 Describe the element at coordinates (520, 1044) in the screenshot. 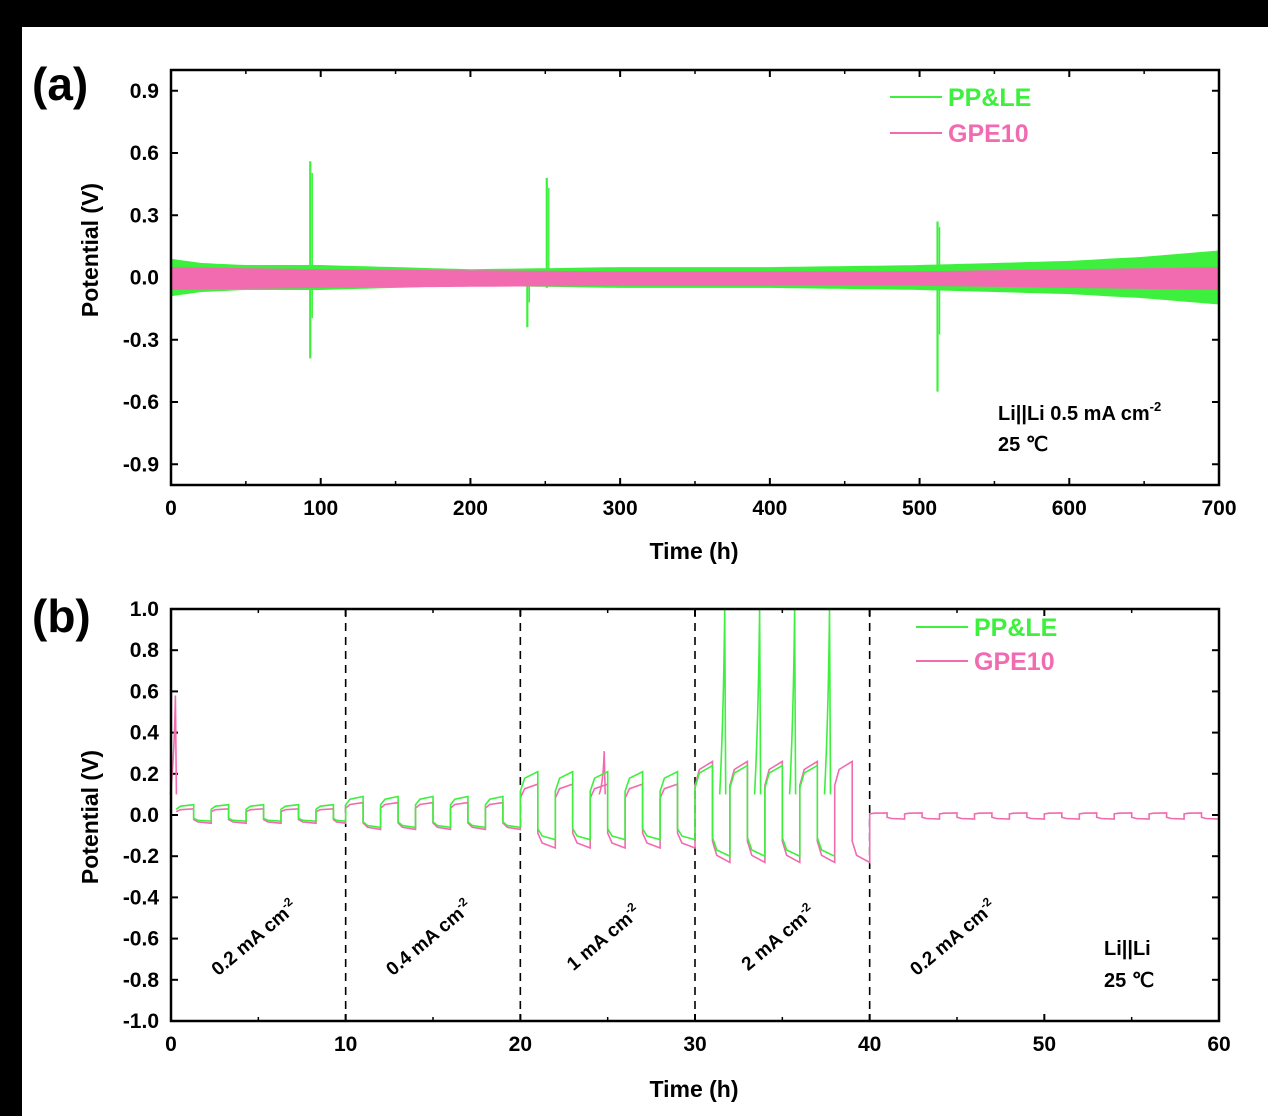

I see `b-xtick-label: 20` at that location.